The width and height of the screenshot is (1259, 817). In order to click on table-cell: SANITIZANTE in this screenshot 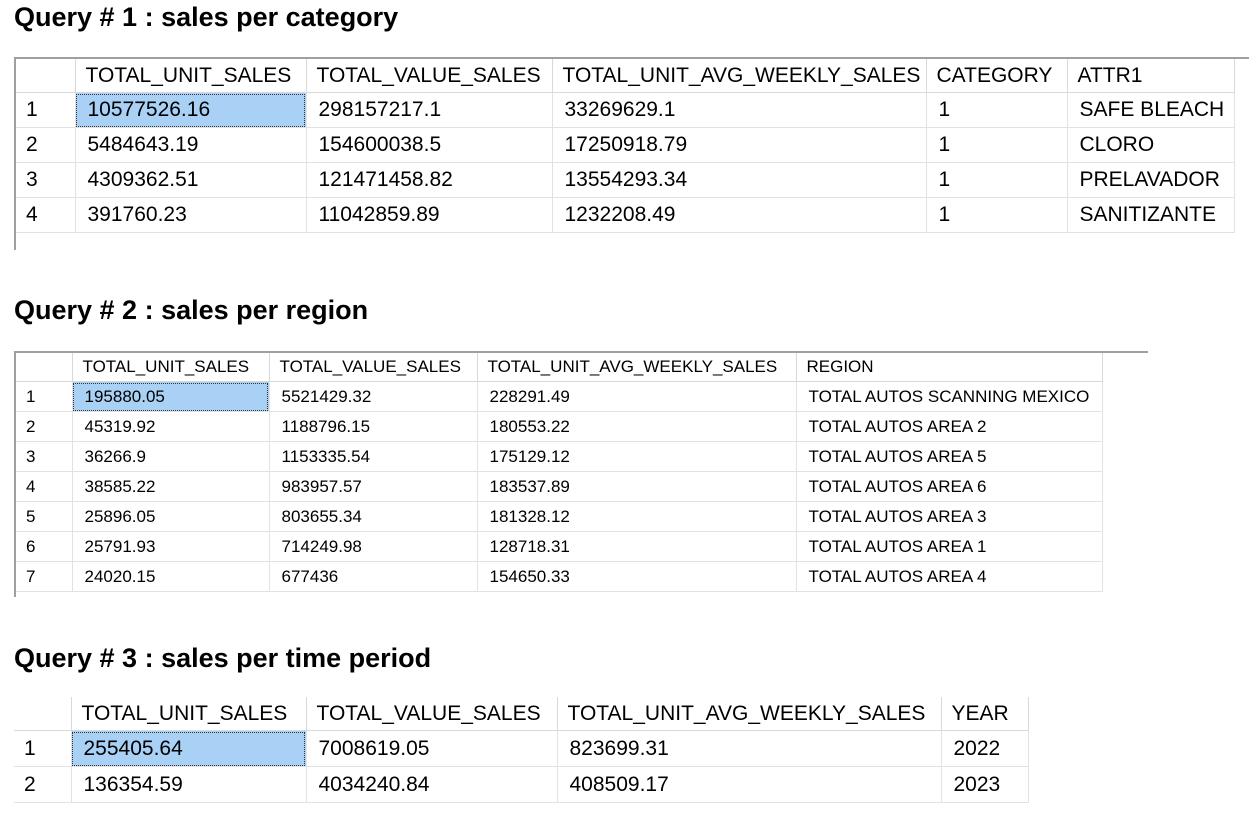, I will do `click(1151, 215)`.